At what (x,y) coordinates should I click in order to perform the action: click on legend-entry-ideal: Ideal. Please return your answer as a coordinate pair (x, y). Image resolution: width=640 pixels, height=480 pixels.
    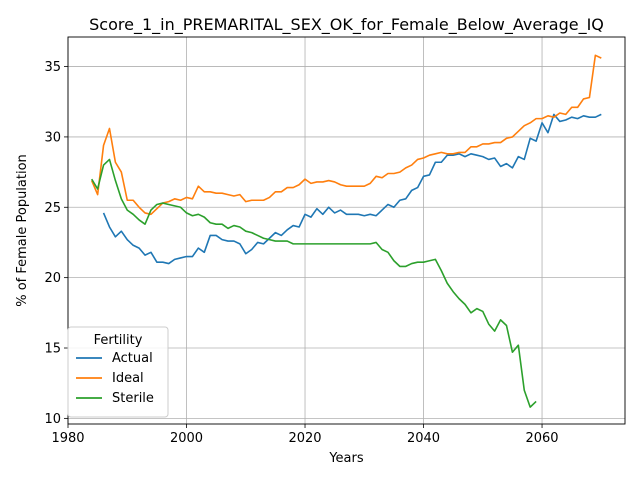
    Looking at the image, I should click on (128, 378).